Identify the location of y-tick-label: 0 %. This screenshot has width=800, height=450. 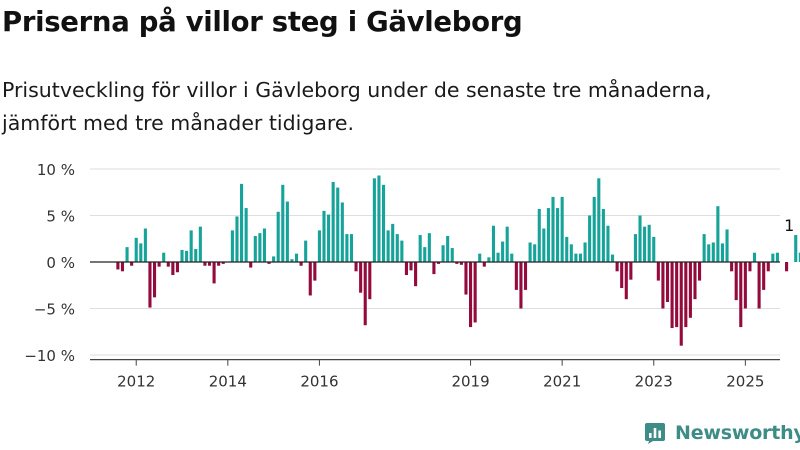
(60, 263).